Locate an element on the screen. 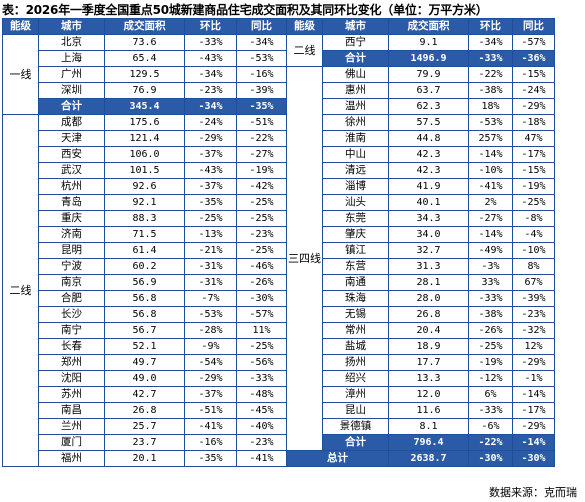 This screenshot has height=502, width=585. mom-cell: -43% is located at coordinates (210, 170).